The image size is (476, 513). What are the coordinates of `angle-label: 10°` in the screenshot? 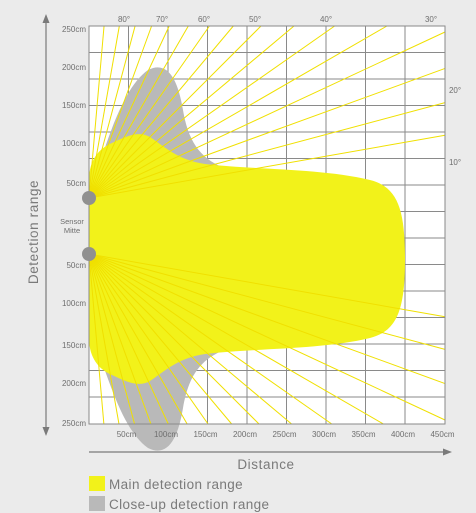 It's located at (455, 162).